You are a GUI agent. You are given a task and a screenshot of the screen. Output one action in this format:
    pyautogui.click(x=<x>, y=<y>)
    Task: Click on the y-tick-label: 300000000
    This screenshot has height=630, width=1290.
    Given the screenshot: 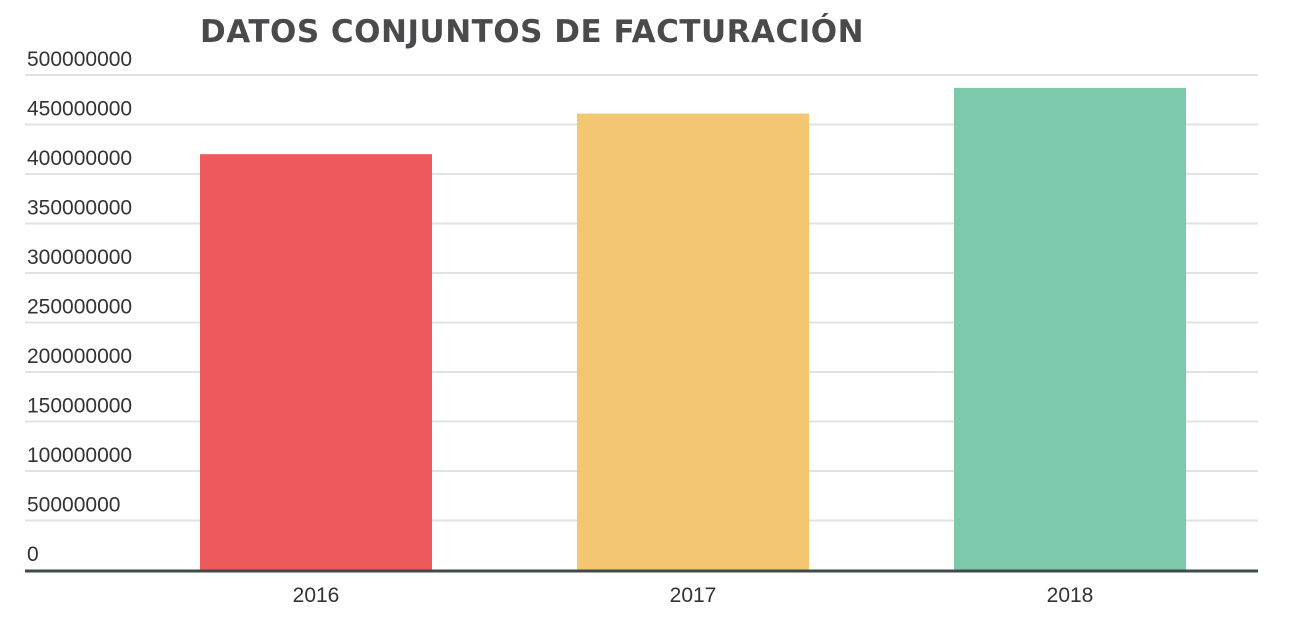 What is the action you would take?
    pyautogui.click(x=79, y=257)
    